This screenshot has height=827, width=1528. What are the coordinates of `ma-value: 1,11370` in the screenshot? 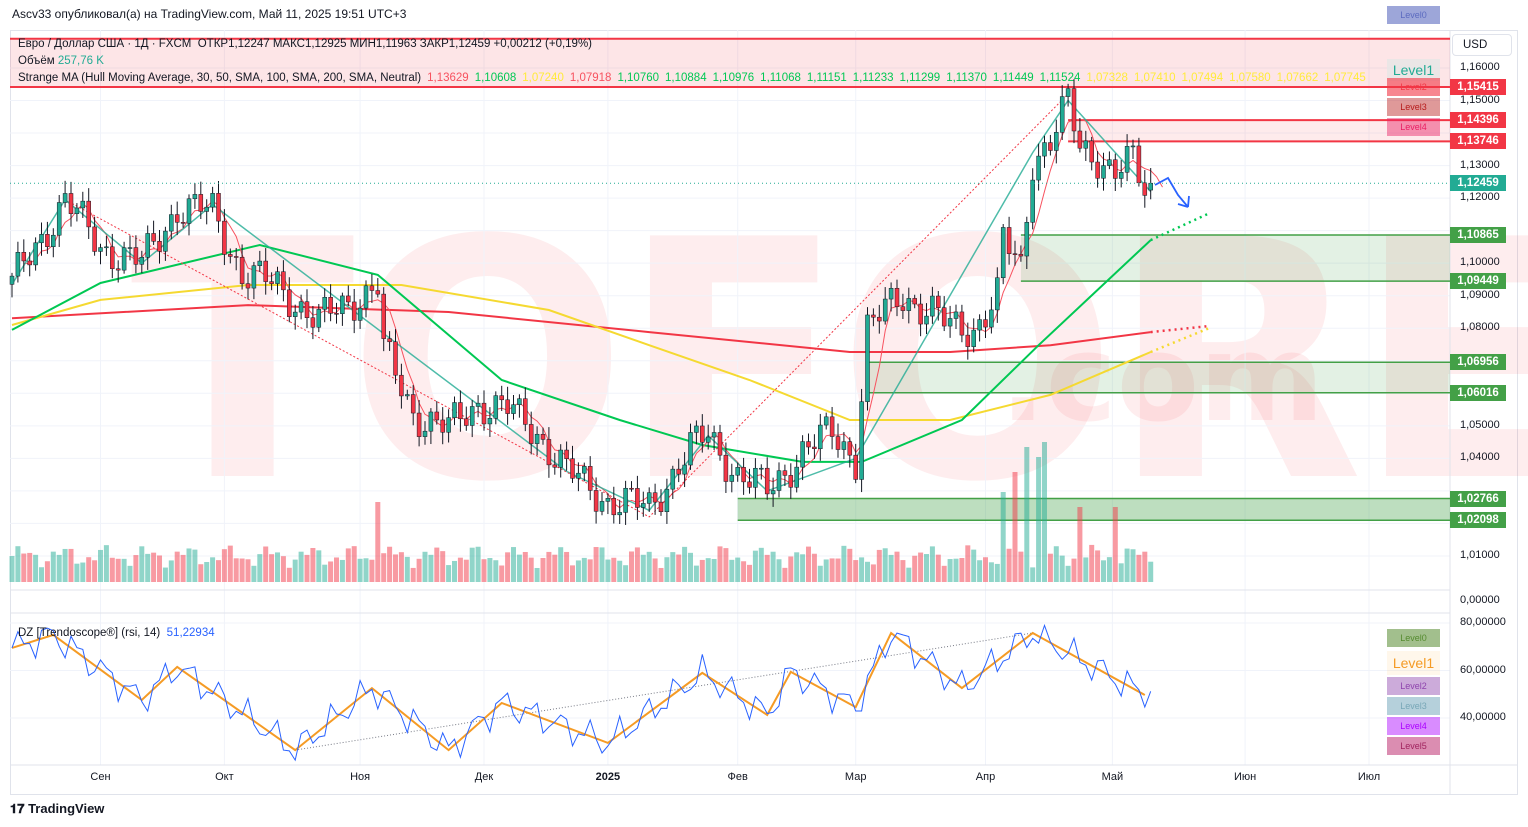 It's located at (966, 78).